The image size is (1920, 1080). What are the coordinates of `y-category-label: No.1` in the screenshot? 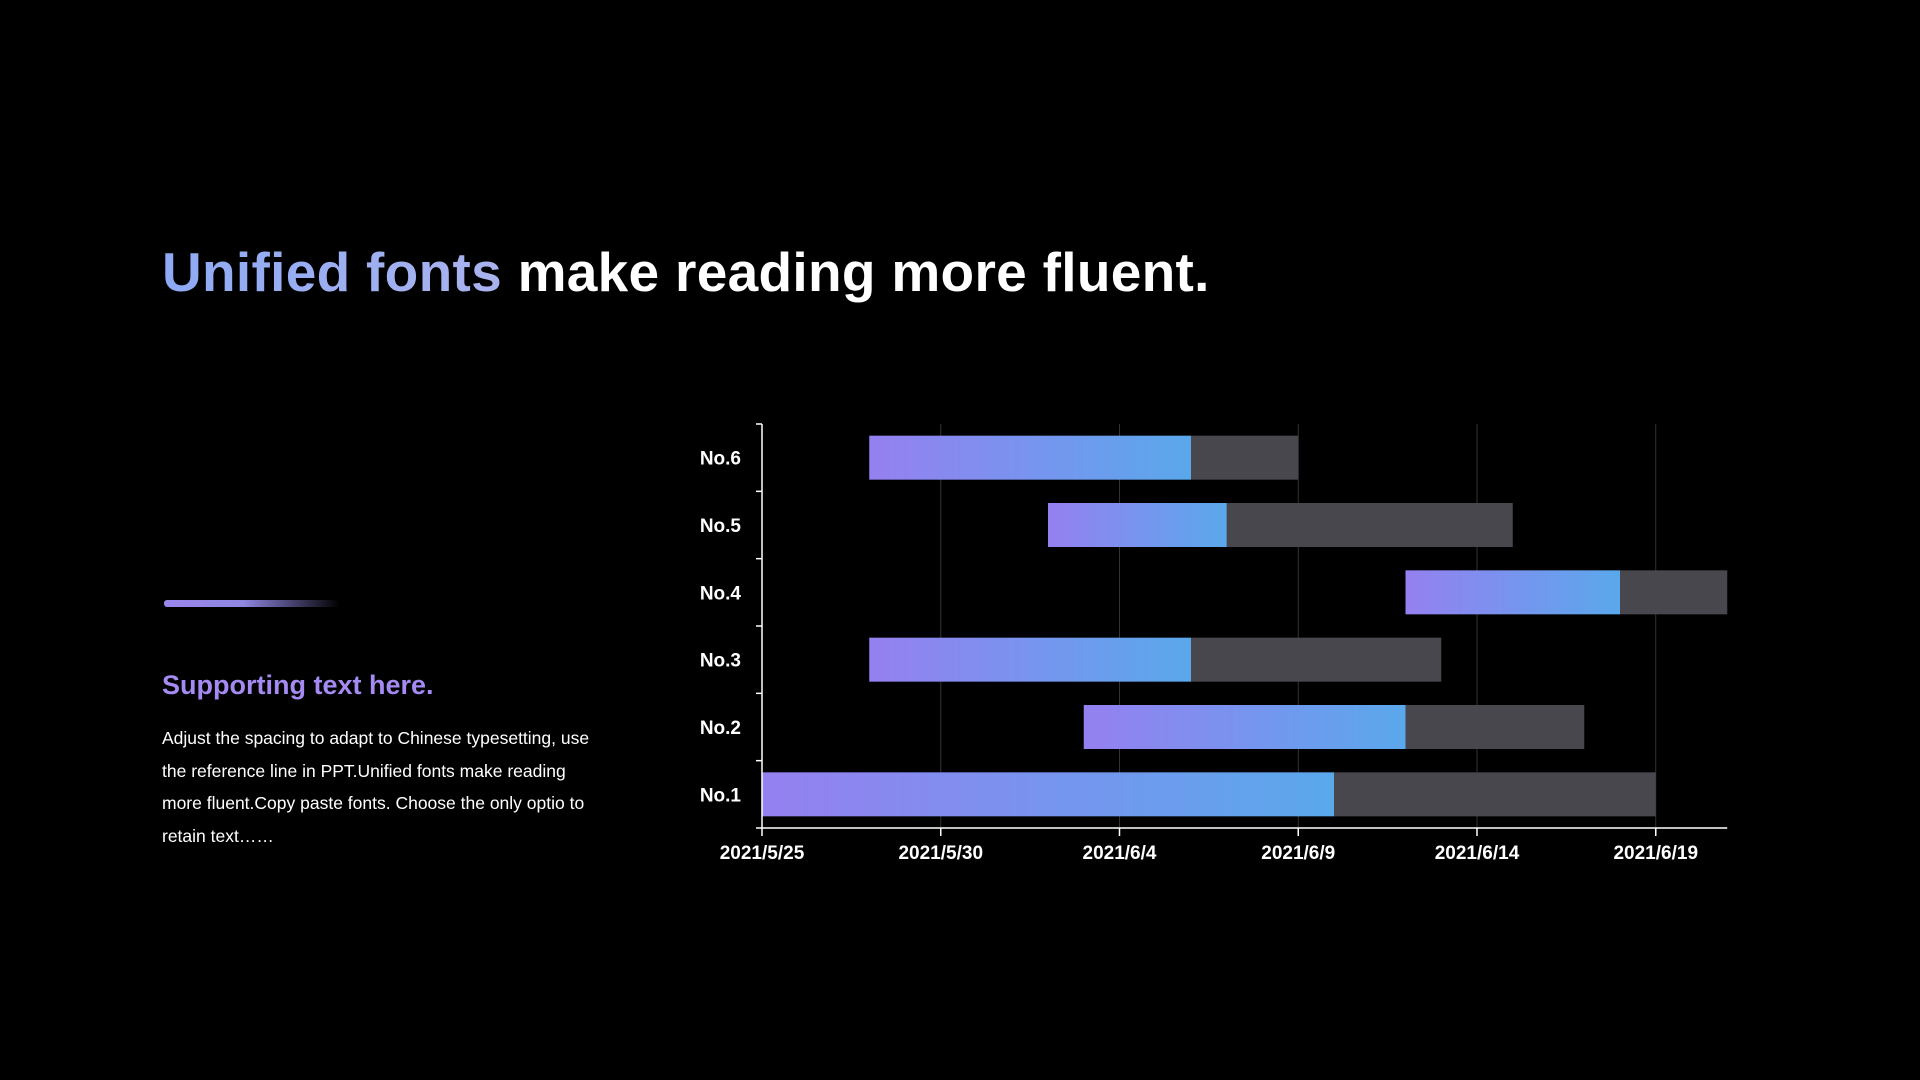 It's located at (721, 795).